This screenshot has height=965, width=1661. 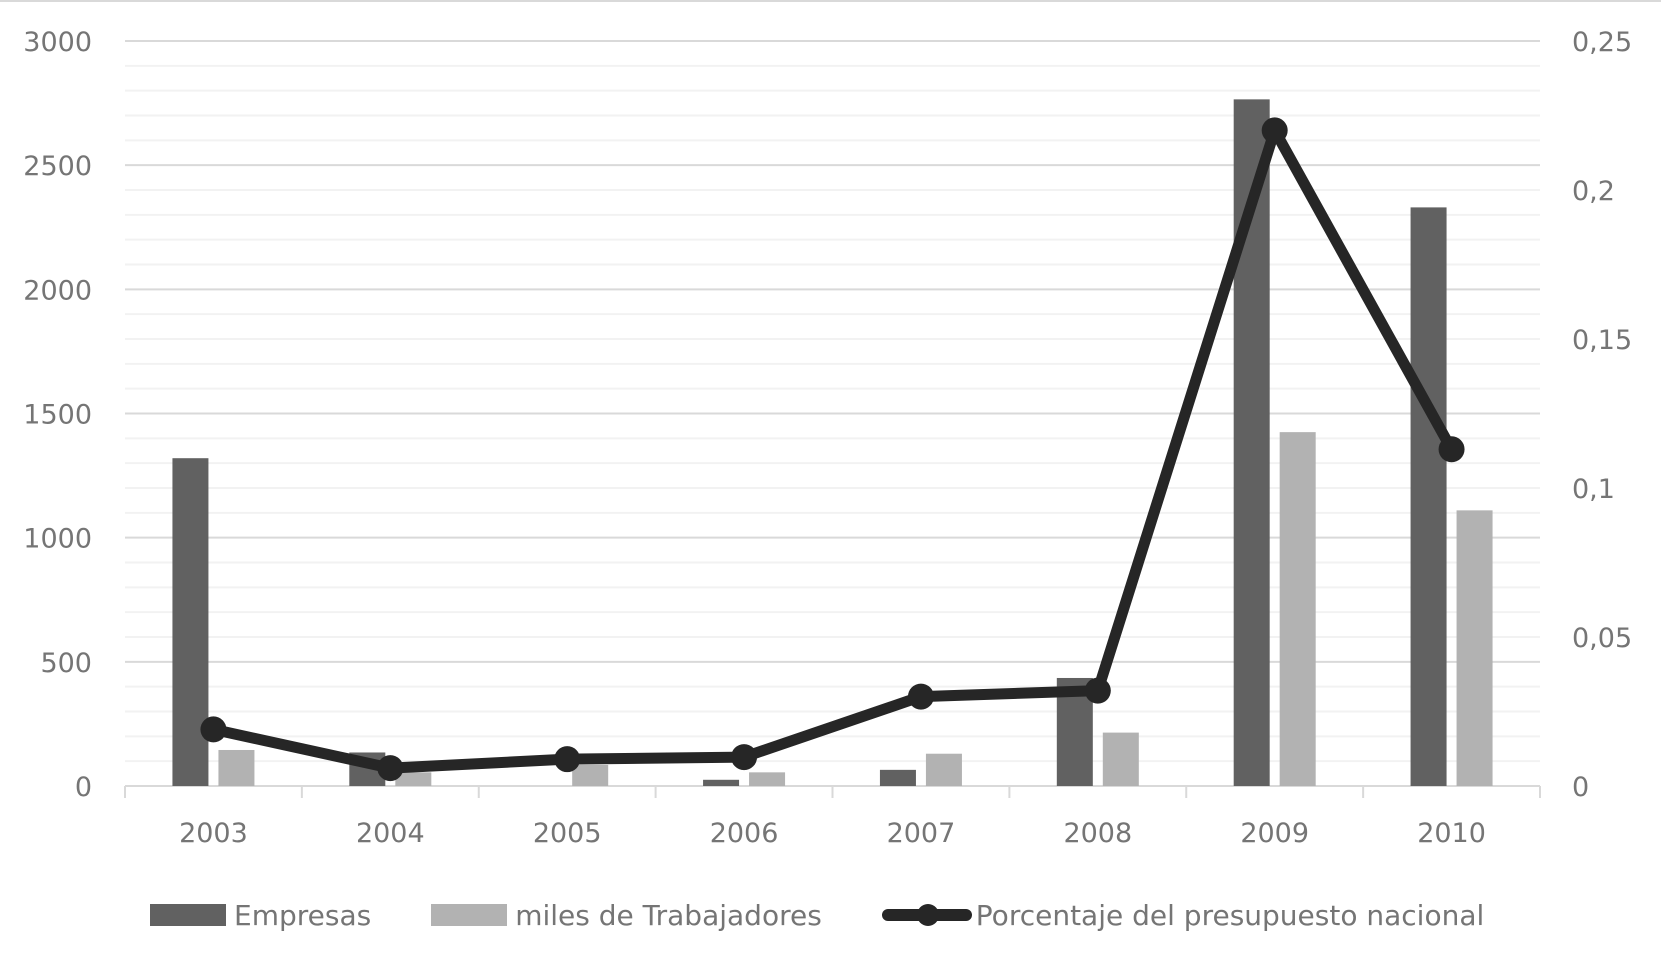 I want to click on left-axis-tick: 1000, so click(x=57, y=539).